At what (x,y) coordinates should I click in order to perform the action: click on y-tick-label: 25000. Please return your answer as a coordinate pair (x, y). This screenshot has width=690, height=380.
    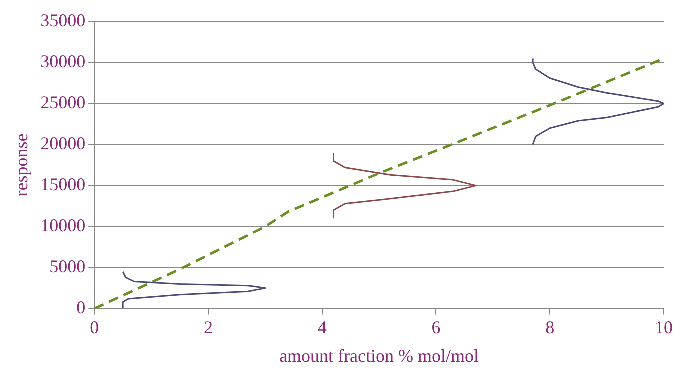
    Looking at the image, I should click on (63, 102).